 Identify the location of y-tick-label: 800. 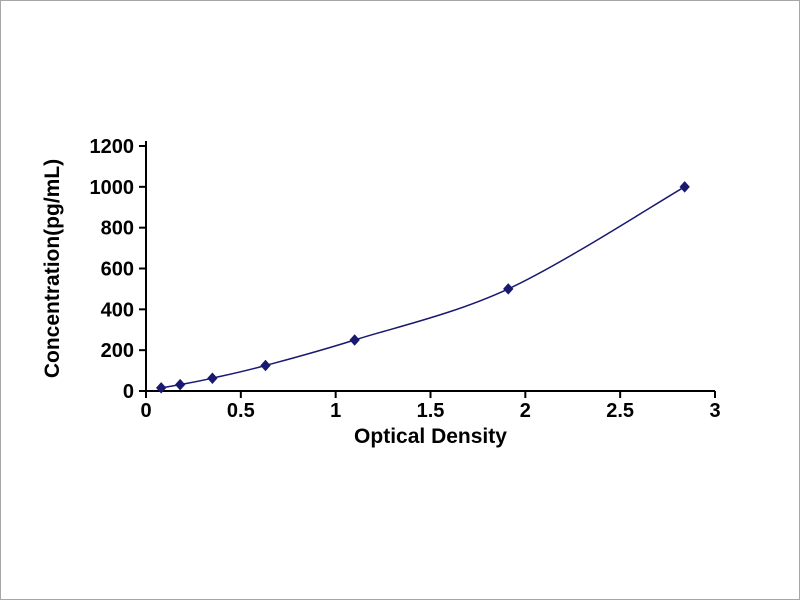
(117, 229).